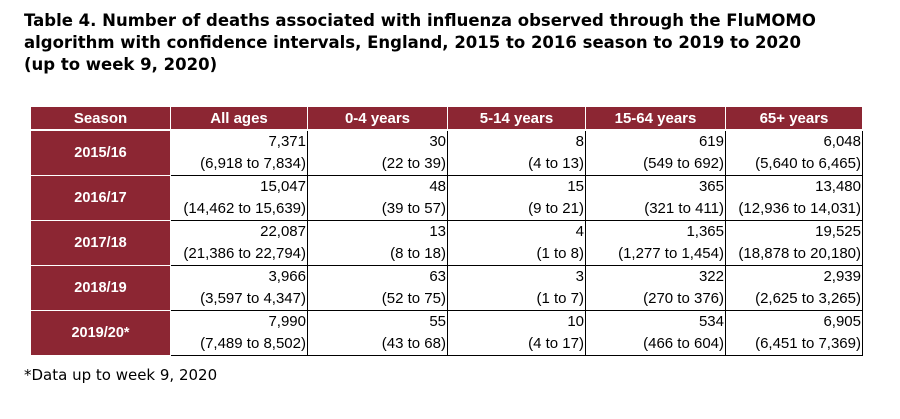 This screenshot has width=900, height=419. Describe the element at coordinates (671, 253) in the screenshot. I see `confidence-interval: (1,277 to 1,454)` at that location.